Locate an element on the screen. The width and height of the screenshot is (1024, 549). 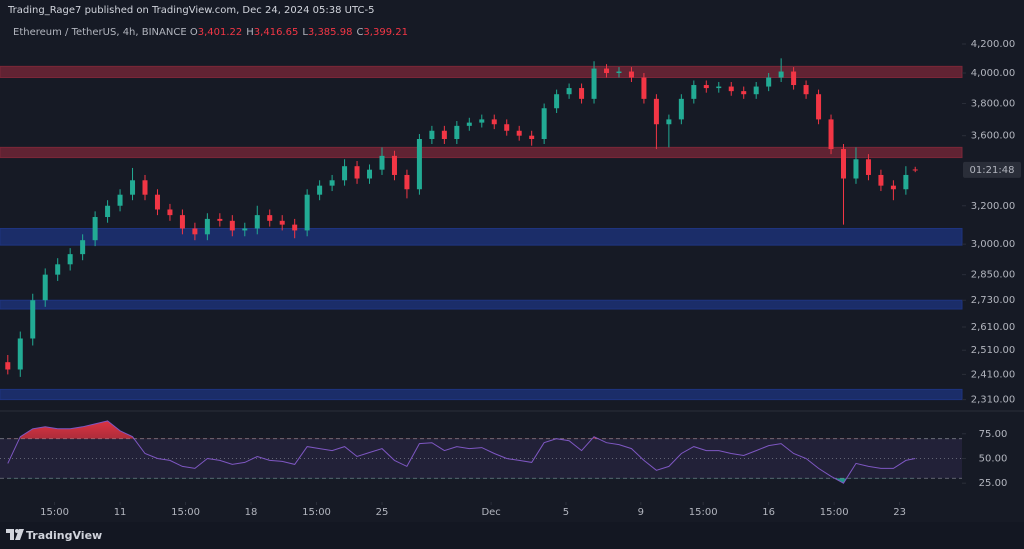
y-tick-label: 50.00 is located at coordinates (993, 458).